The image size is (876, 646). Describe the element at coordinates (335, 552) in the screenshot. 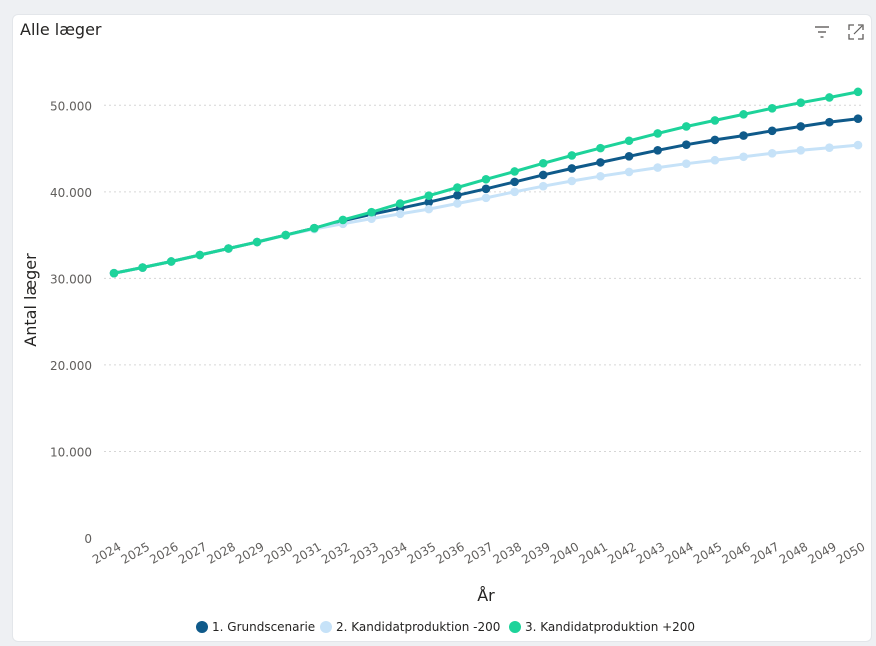

I see `x-tick-label: 2032` at that location.